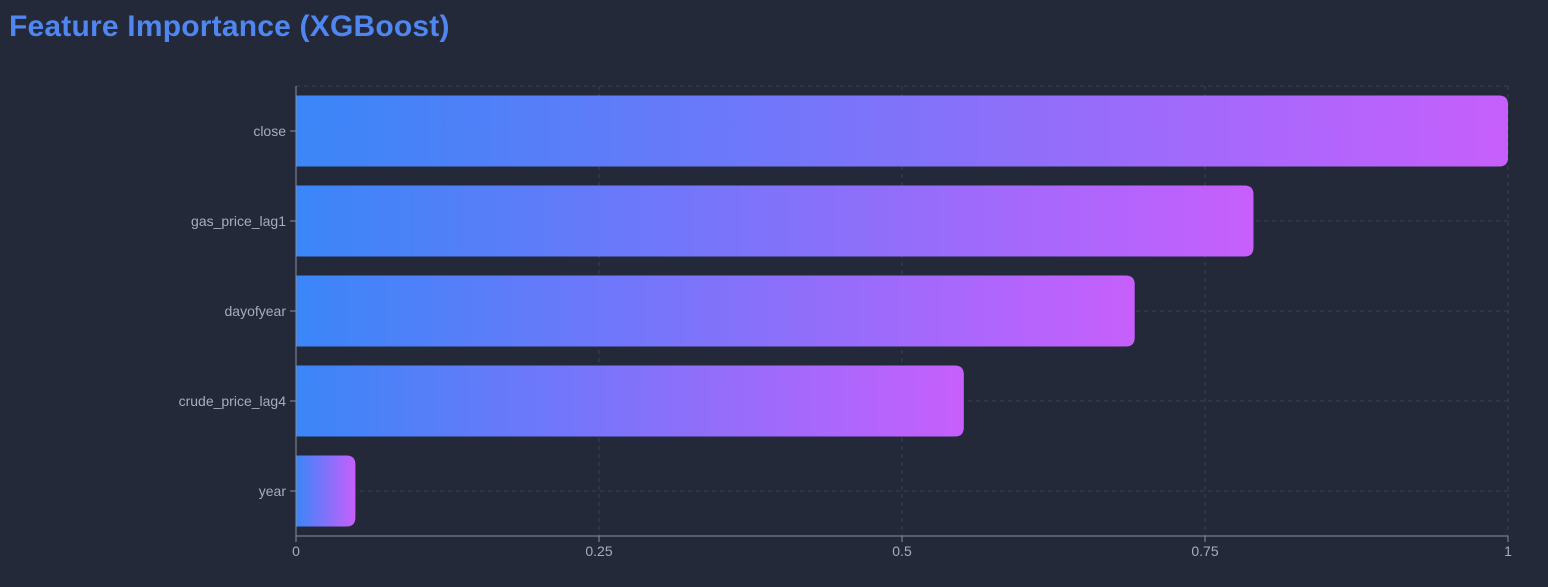 This screenshot has height=587, width=1548. Describe the element at coordinates (238, 221) in the screenshot. I see `y-tick-label: gas_price_lag1` at that location.